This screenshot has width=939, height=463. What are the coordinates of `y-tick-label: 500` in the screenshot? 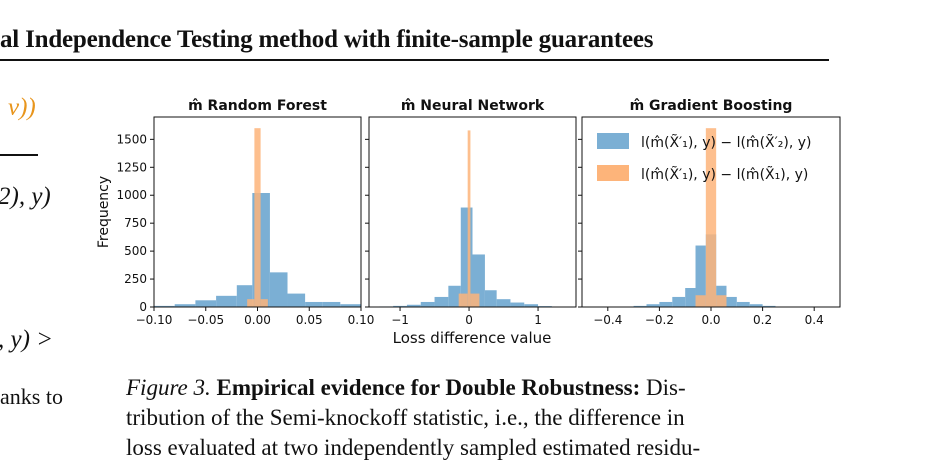 It's located at (135, 251).